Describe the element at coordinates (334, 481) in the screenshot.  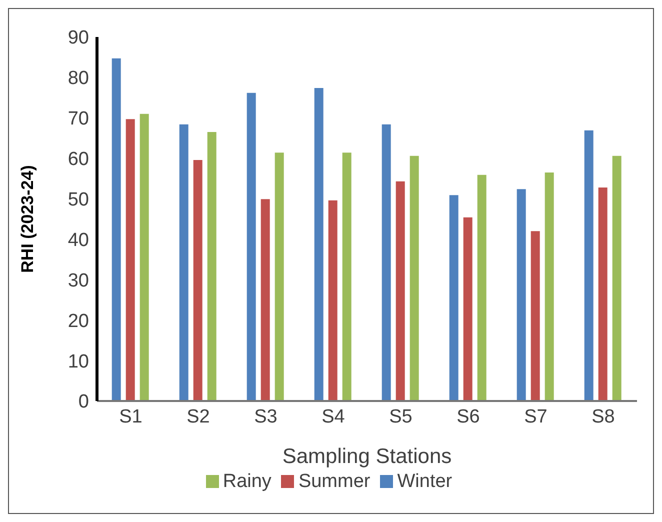
I see `legend-label: Summer` at that location.